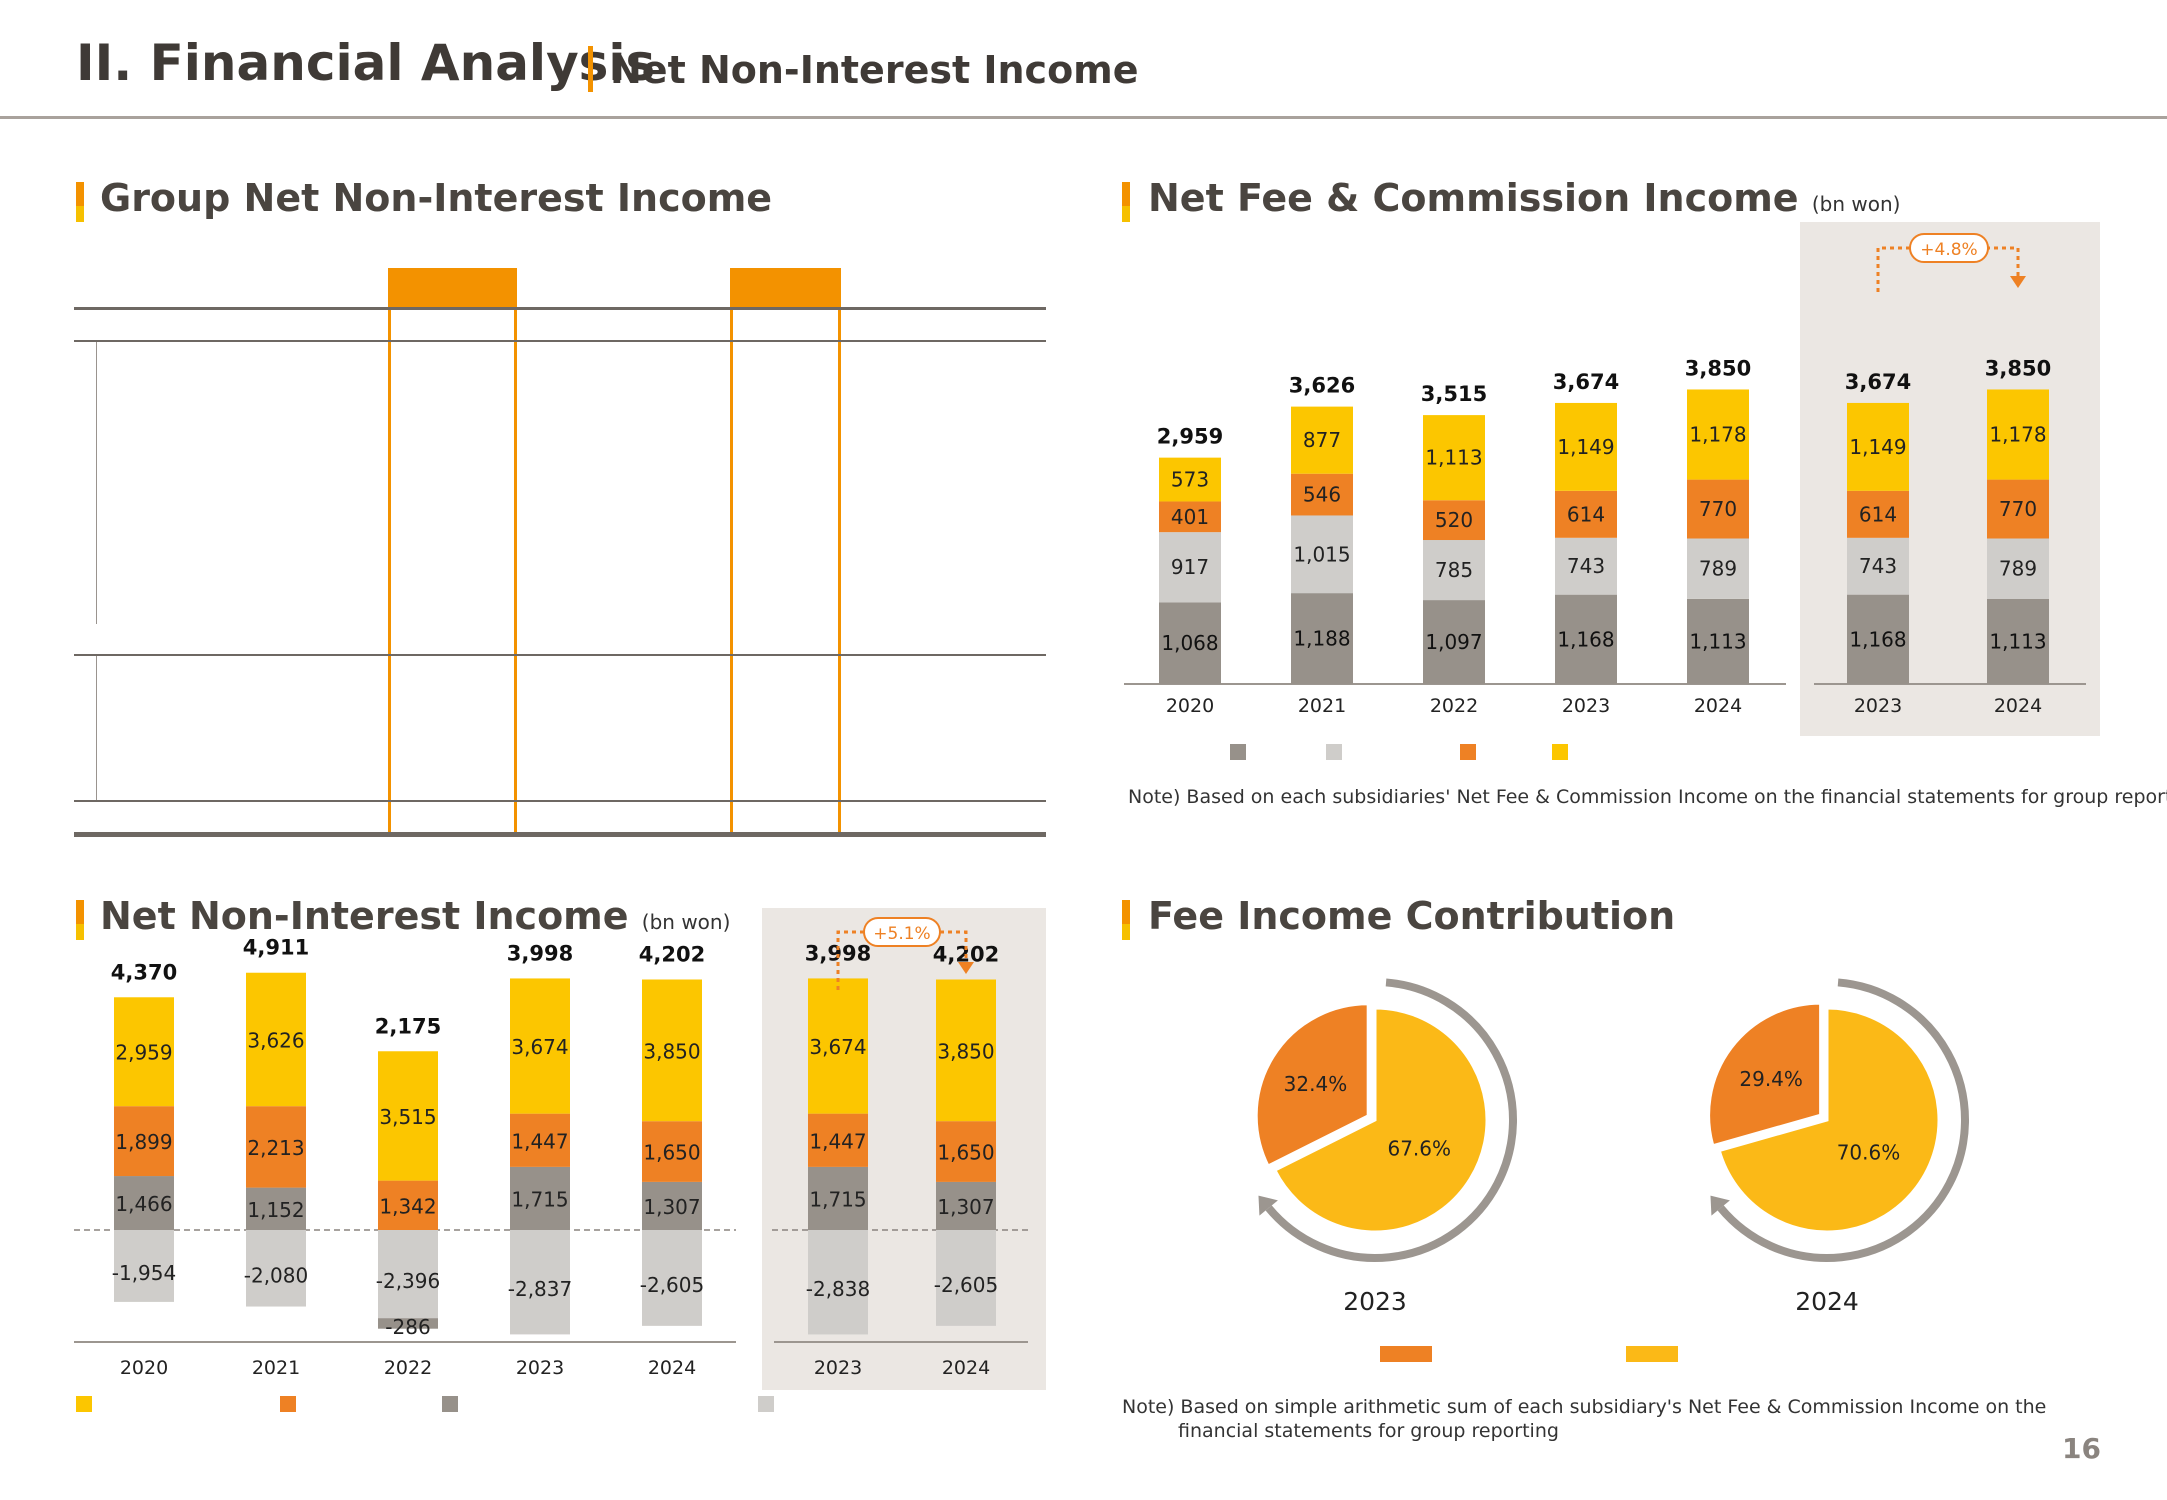 The width and height of the screenshot is (2167, 1500). Describe the element at coordinates (838, 1289) in the screenshot. I see `data-label: -2,838` at that location.